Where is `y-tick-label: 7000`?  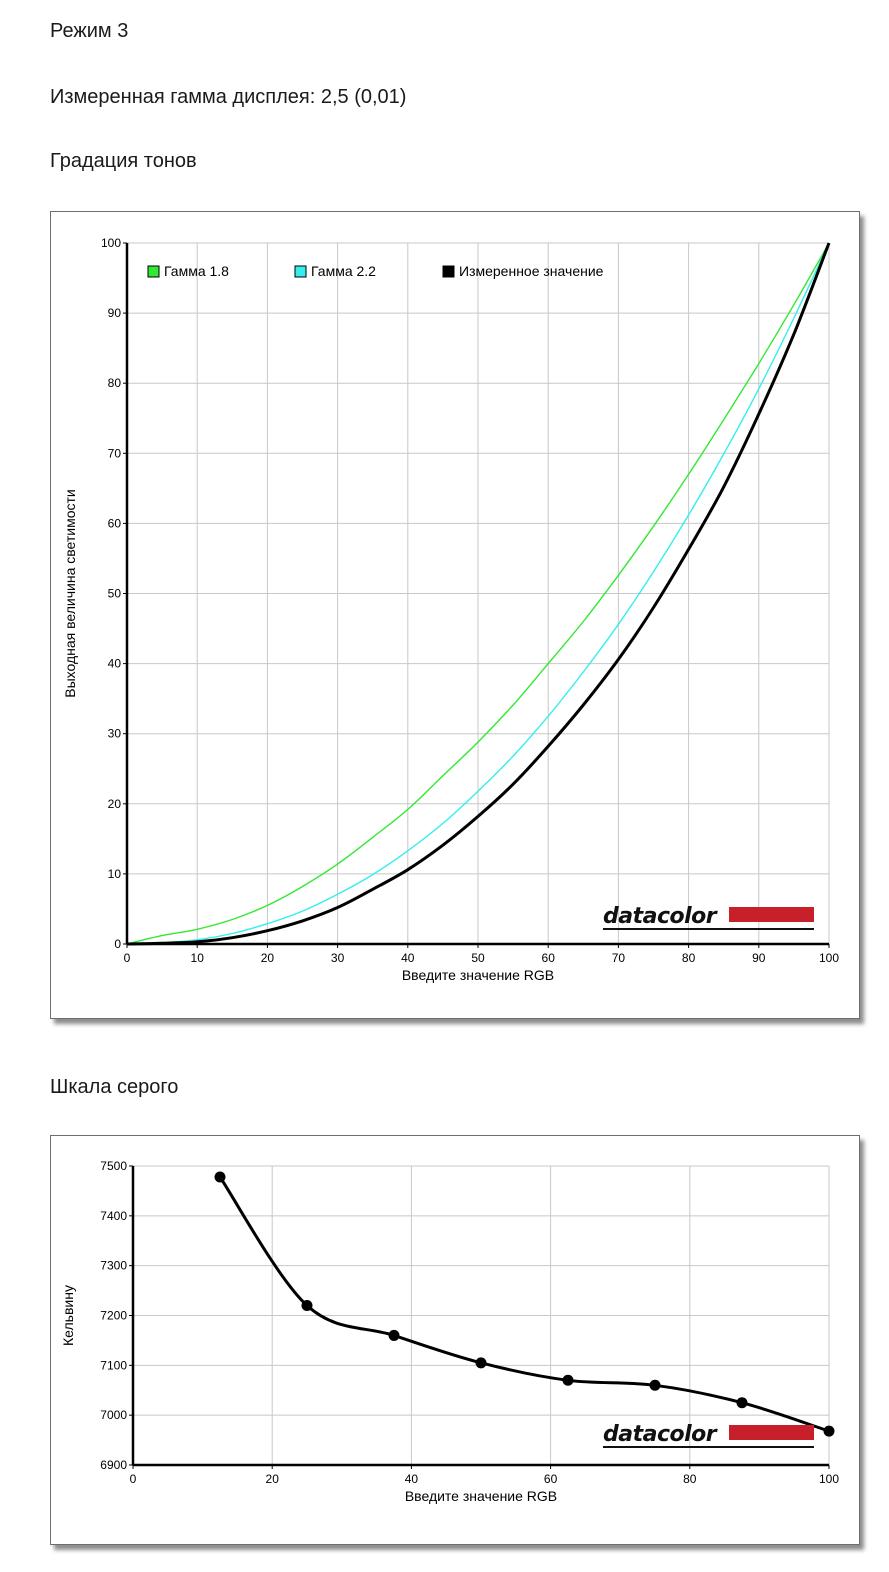
y-tick-label: 7000 is located at coordinates (113, 1415).